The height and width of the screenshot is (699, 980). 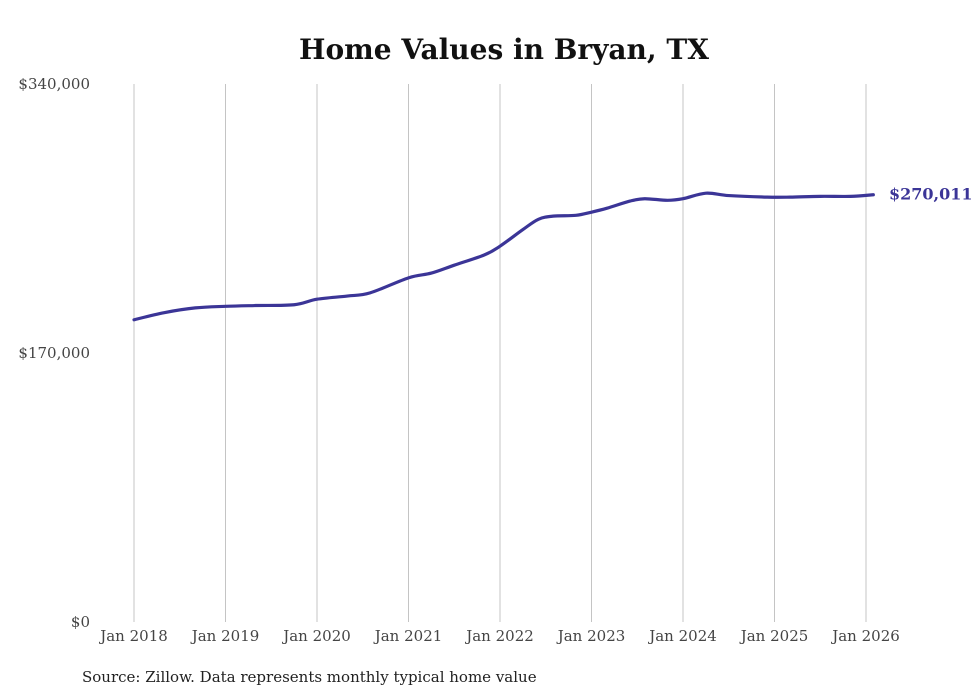 What do you see at coordinates (133, 636) in the screenshot?
I see `x-tick-label: Jan 2018` at bounding box center [133, 636].